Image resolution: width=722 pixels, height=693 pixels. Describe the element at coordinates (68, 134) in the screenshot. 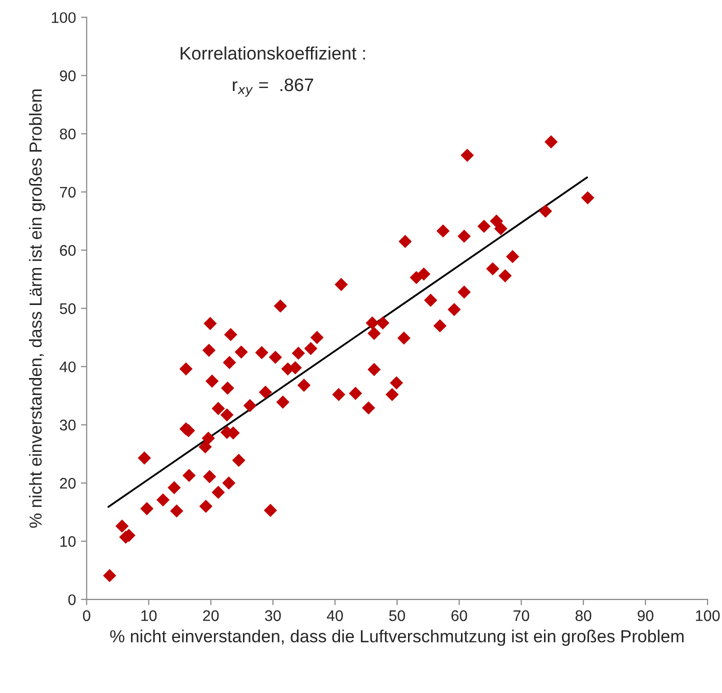

I see `y-tick-label: 80` at that location.